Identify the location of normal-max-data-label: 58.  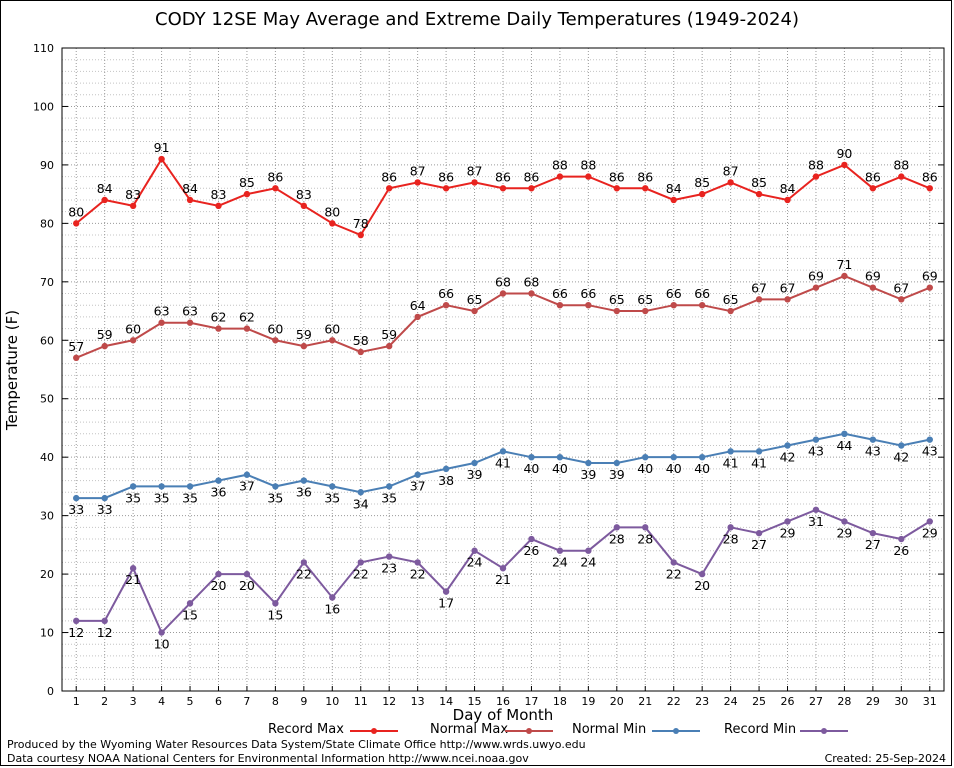
(361, 340).